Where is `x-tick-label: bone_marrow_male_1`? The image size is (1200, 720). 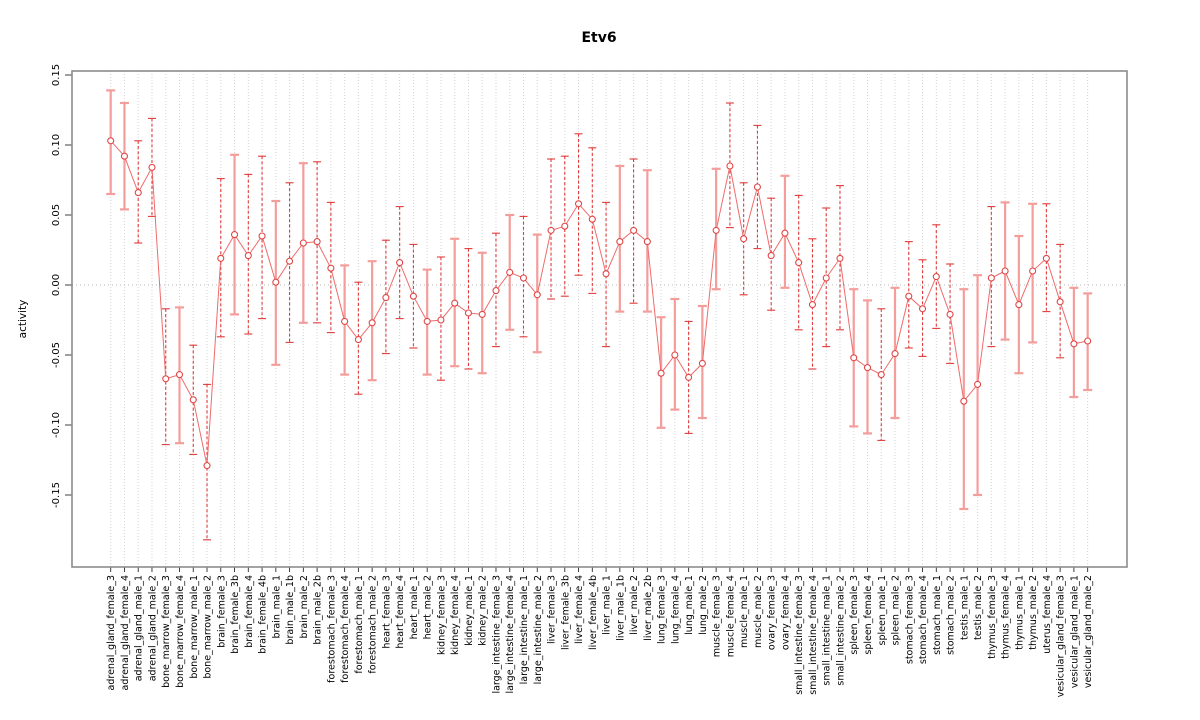
x-tick-label: bone_marrow_male_1 is located at coordinates (194, 627).